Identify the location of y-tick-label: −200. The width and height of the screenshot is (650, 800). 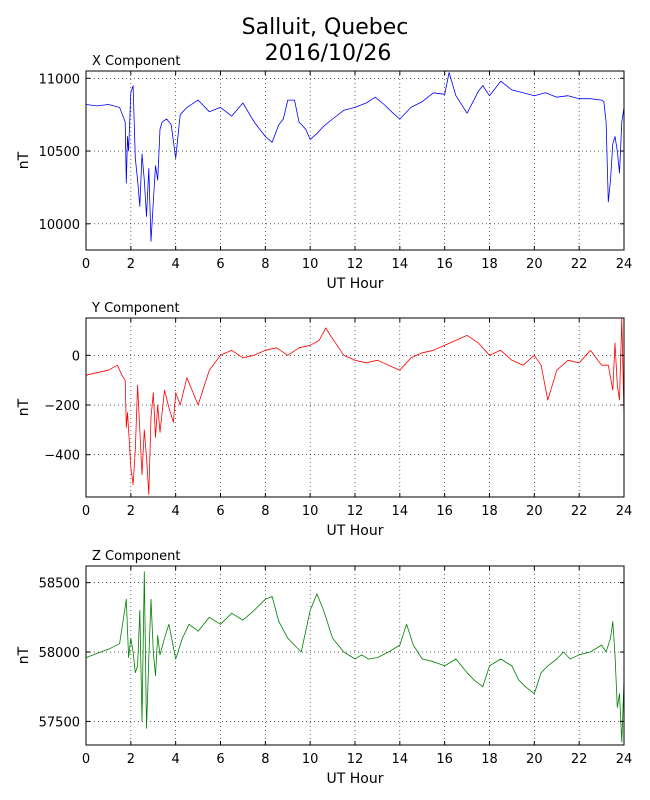
(62, 406).